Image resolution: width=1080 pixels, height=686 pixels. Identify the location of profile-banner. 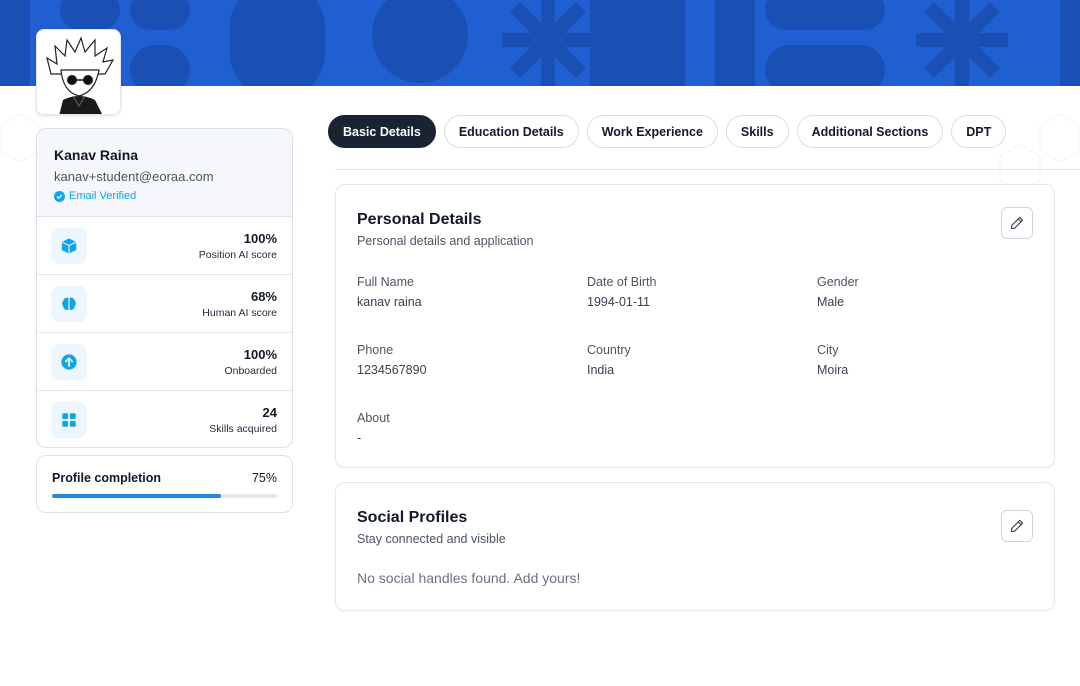
(540, 43).